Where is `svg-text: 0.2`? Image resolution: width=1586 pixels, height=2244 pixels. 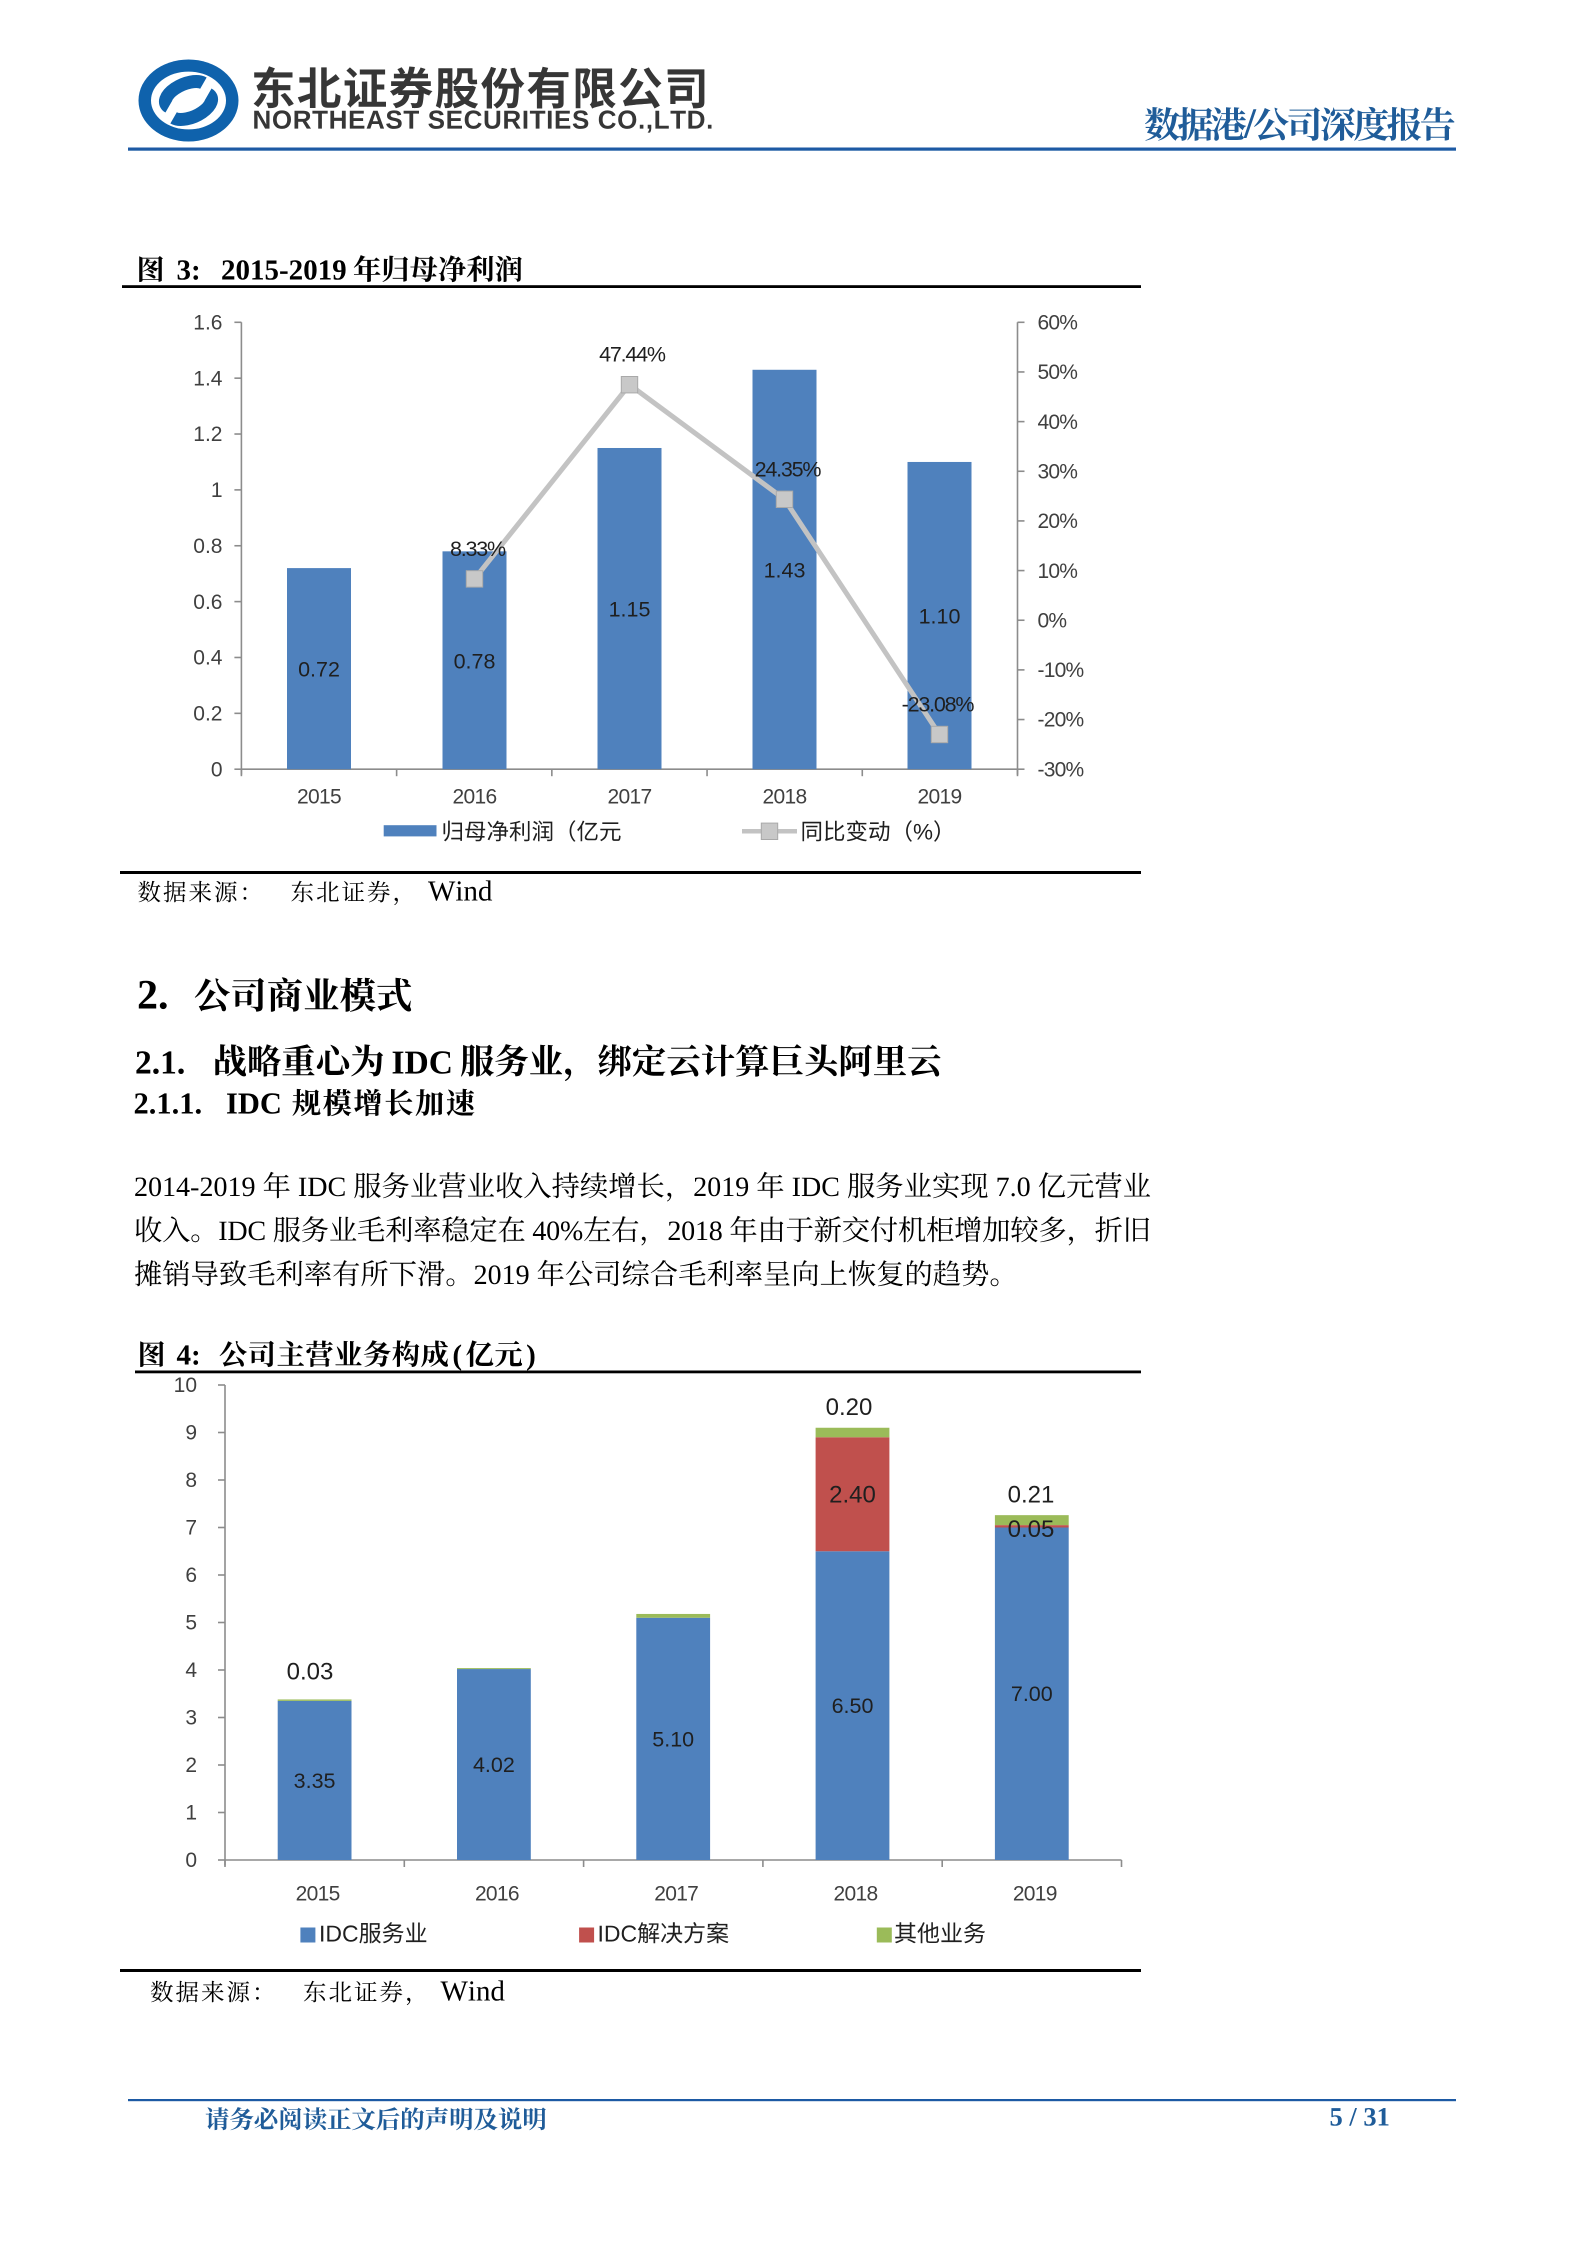 svg-text: 0.2 is located at coordinates (207, 714).